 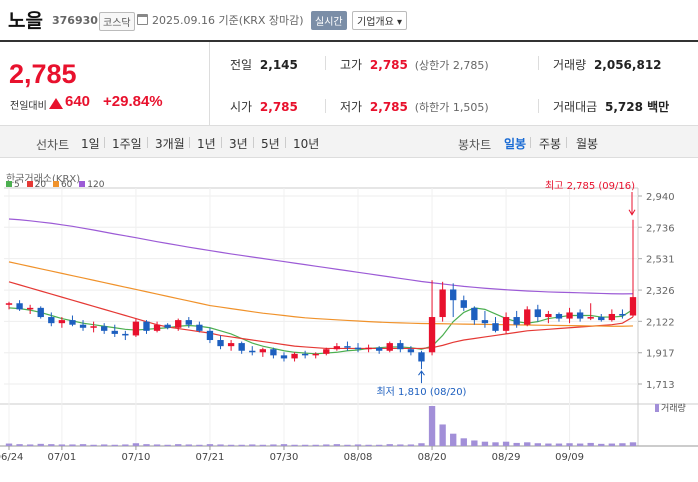 I want to click on company-overview-dropdown: 기업개요 ▾, so click(x=379, y=20).